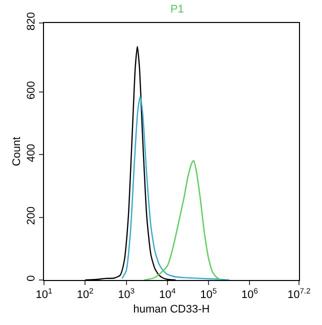 Image resolution: width=322 pixels, height=325 pixels. Describe the element at coordinates (126, 294) in the screenshot. I see `x-tick-label: 10$^{3}$` at that location.